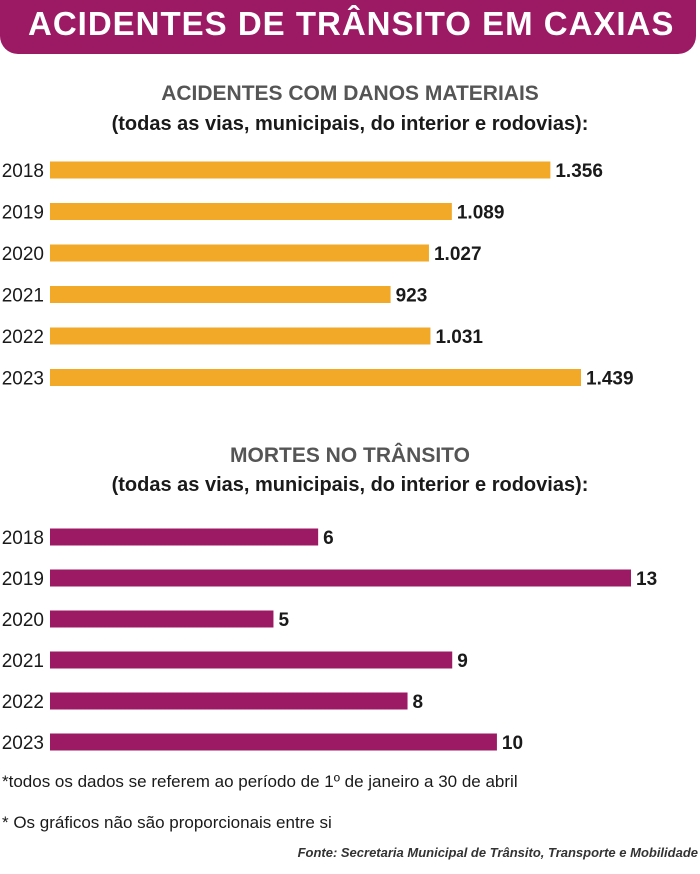  I want to click on title-banner: ACIDENTES DE TRÂNSITO EM CAXIAS, so click(348, 27).